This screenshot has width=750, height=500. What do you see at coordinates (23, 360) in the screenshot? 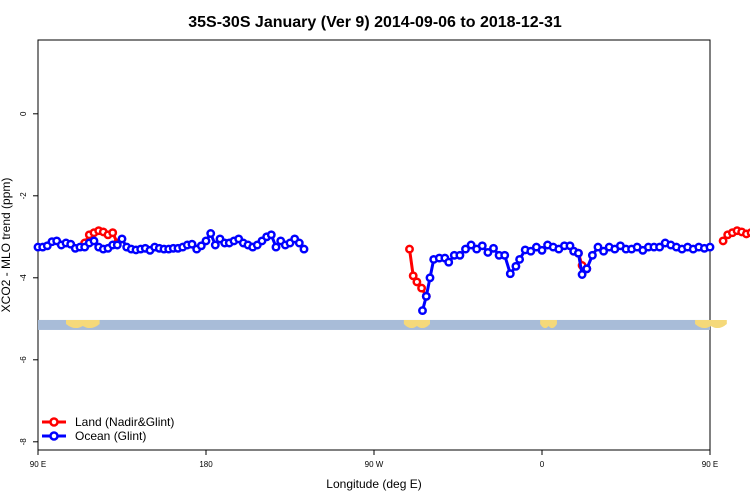
I see `y-tick-label: -6` at bounding box center [23, 360].